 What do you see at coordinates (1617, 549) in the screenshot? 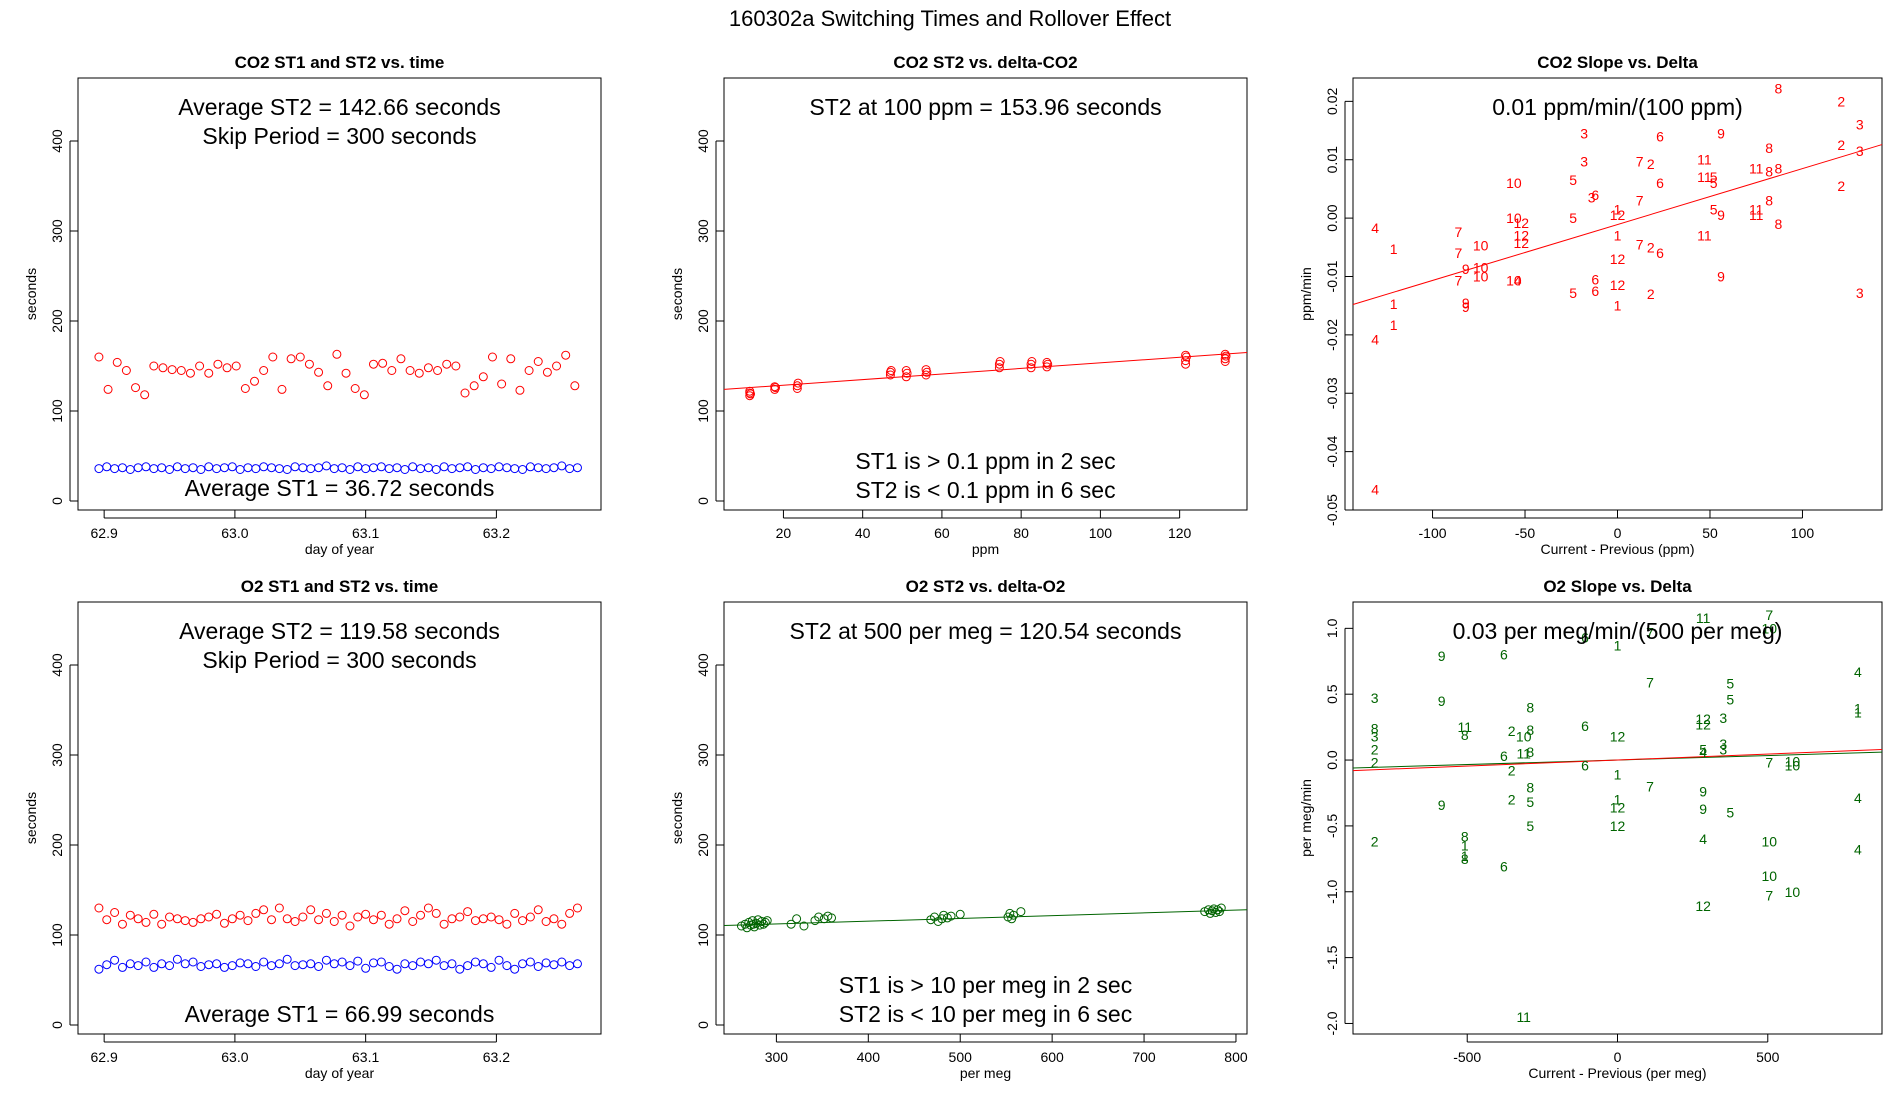
I see `x-axis-label: Current - Previous (ppm)` at bounding box center [1617, 549].